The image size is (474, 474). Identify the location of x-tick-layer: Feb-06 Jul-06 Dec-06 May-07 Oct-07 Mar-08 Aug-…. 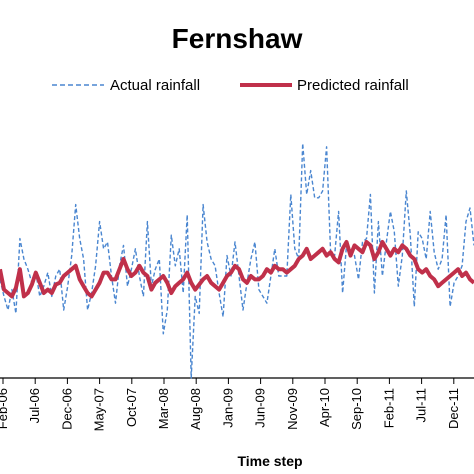
(230, 404).